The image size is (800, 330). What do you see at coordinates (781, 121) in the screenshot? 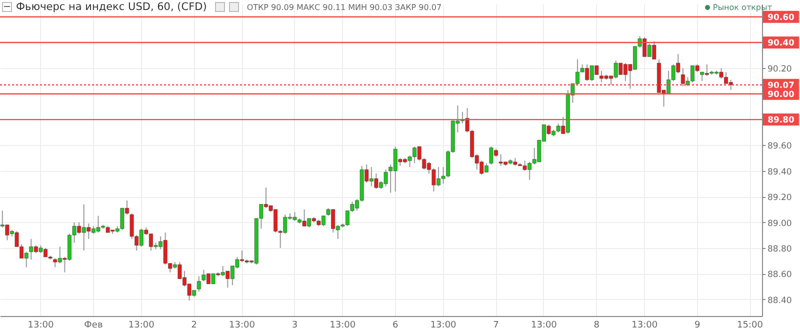
I see `ref-line-label: 89.80` at bounding box center [781, 121].